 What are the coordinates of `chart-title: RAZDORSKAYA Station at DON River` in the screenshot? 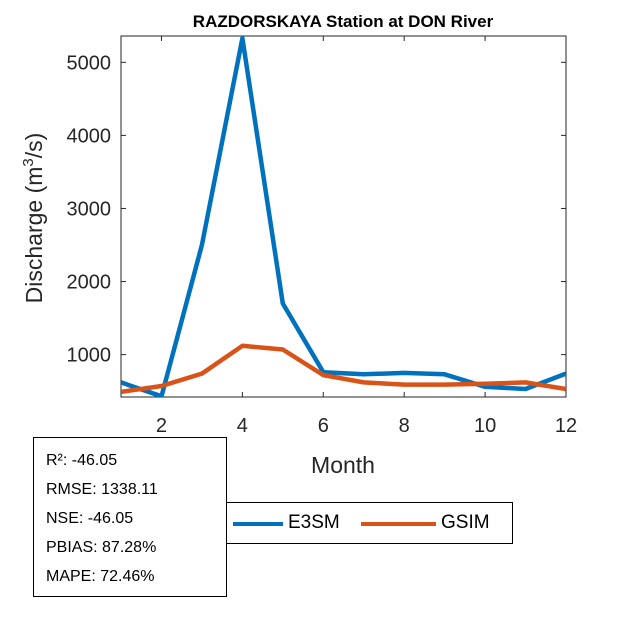 It's located at (343, 21).